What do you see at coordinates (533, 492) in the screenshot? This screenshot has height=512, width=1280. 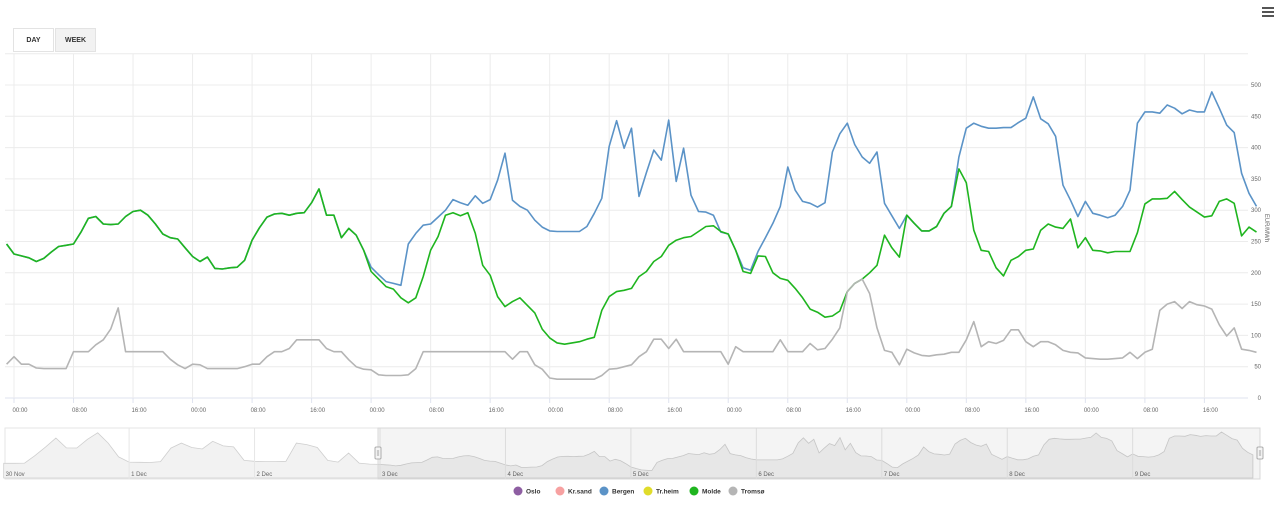 I see `legend-label: Oslo` at bounding box center [533, 492].